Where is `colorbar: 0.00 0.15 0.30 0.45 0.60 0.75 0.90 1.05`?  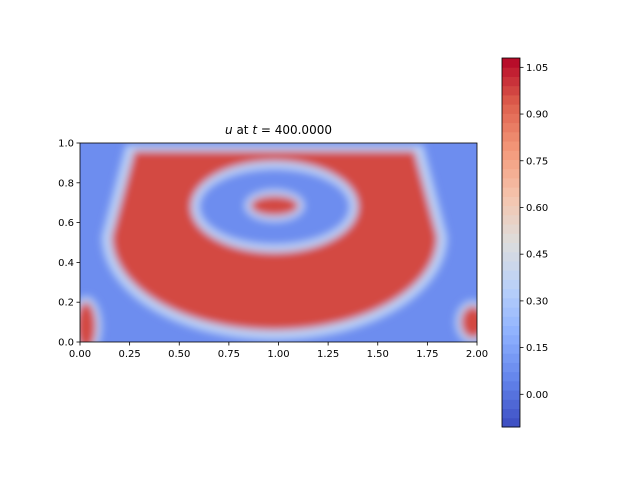 colorbar: 0.00 0.15 0.30 0.45 0.60 0.75 0.90 1.05 is located at coordinates (524, 242).